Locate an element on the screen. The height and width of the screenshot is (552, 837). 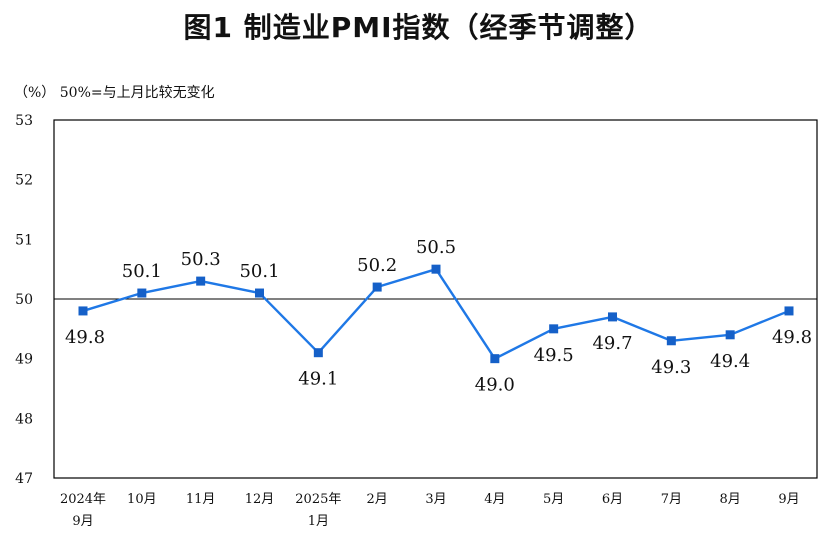
series-line is located at coordinates (436, 313).